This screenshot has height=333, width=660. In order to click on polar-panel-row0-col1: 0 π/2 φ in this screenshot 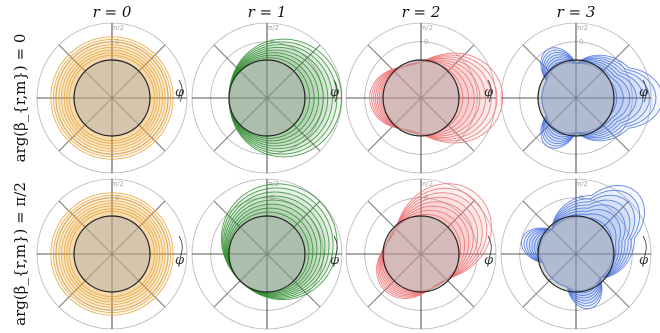, I will do `click(267, 98)`.